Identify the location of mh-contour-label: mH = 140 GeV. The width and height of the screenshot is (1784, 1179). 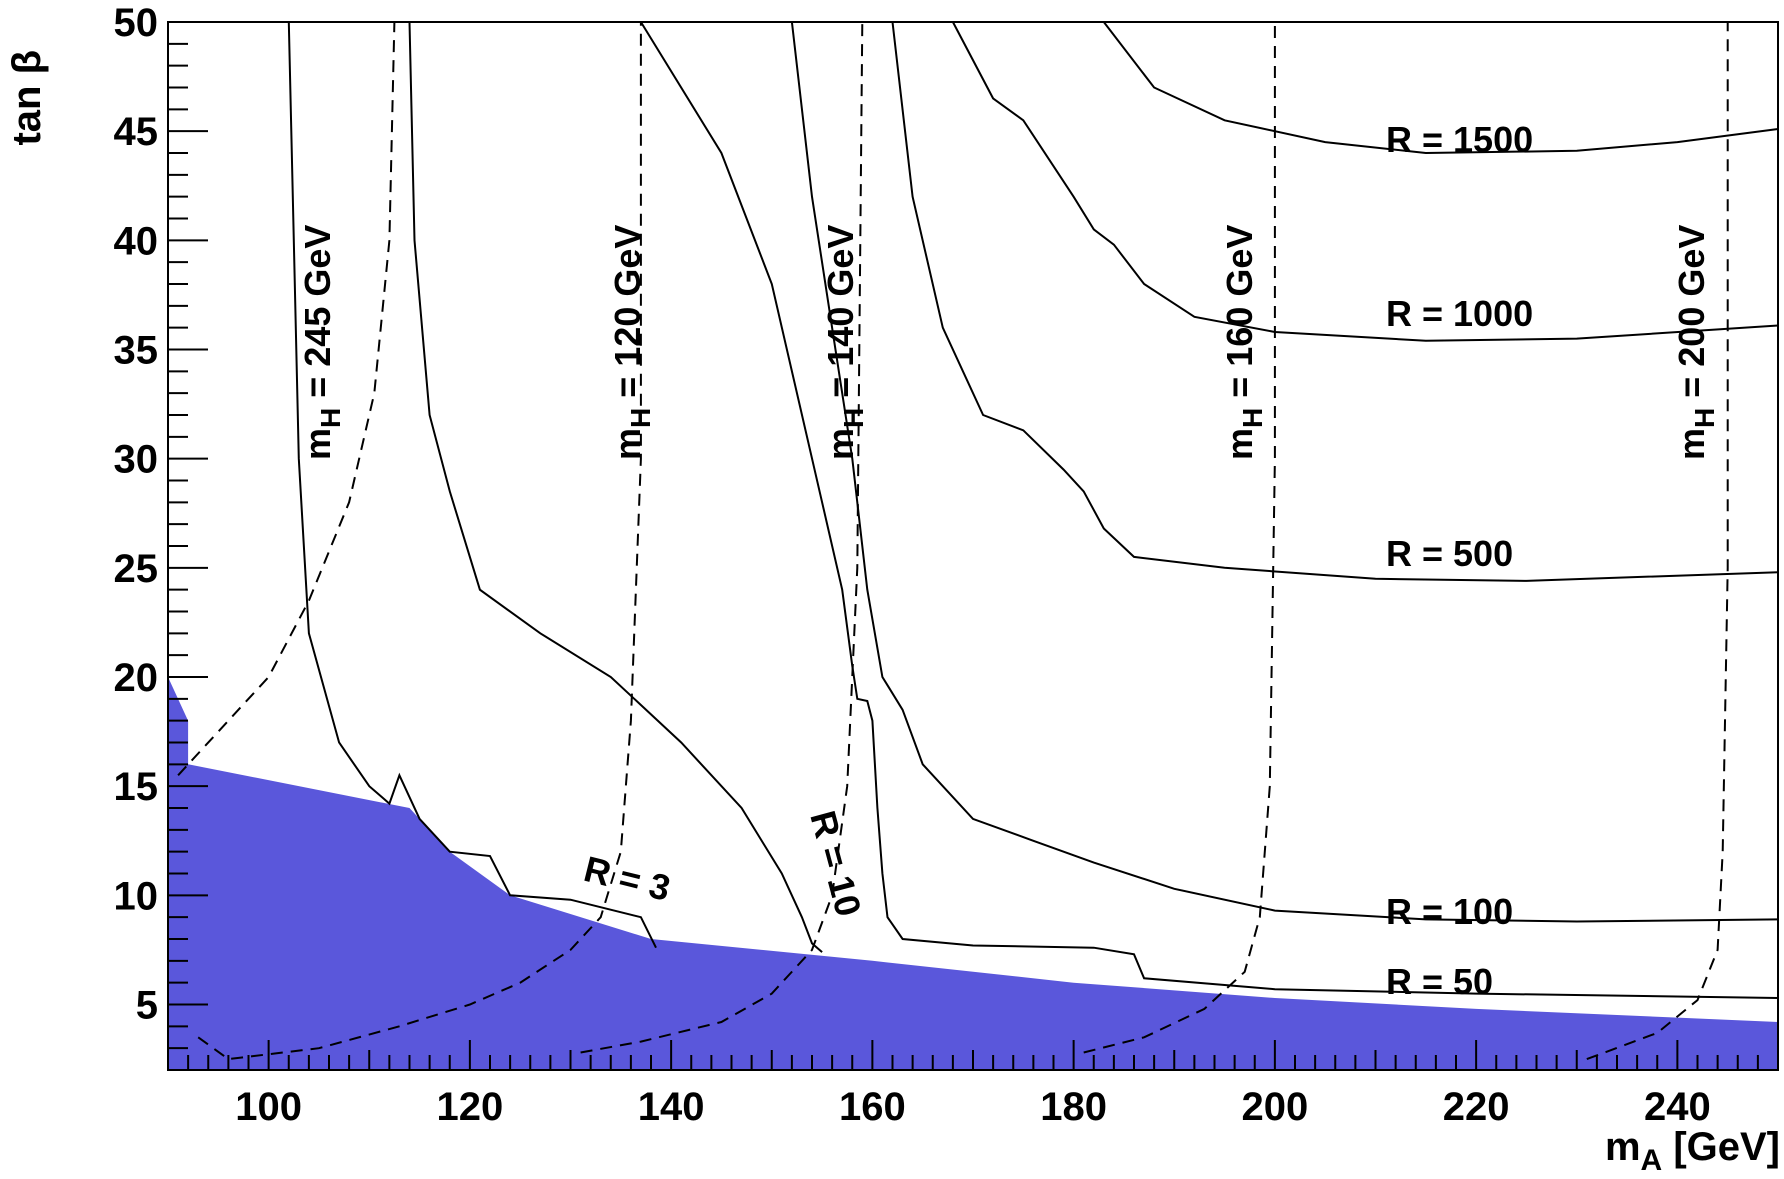
(844, 342).